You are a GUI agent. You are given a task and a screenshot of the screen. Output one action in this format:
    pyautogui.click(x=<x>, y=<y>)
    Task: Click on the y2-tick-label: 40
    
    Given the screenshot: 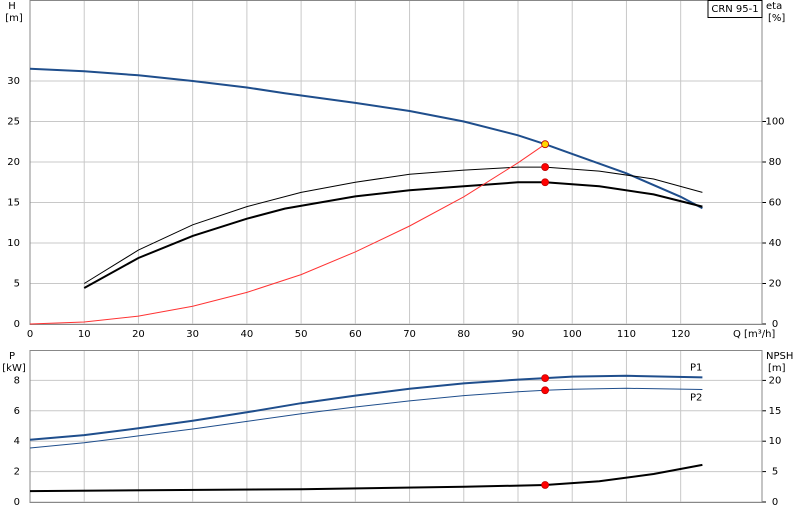 What is the action you would take?
    pyautogui.click(x=775, y=243)
    